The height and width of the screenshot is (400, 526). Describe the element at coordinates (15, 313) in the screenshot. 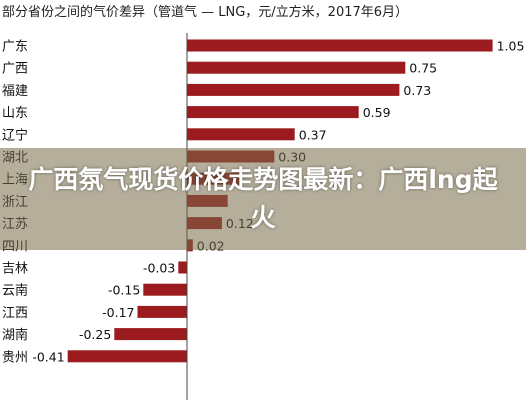

I see `category-label: 江西` at that location.